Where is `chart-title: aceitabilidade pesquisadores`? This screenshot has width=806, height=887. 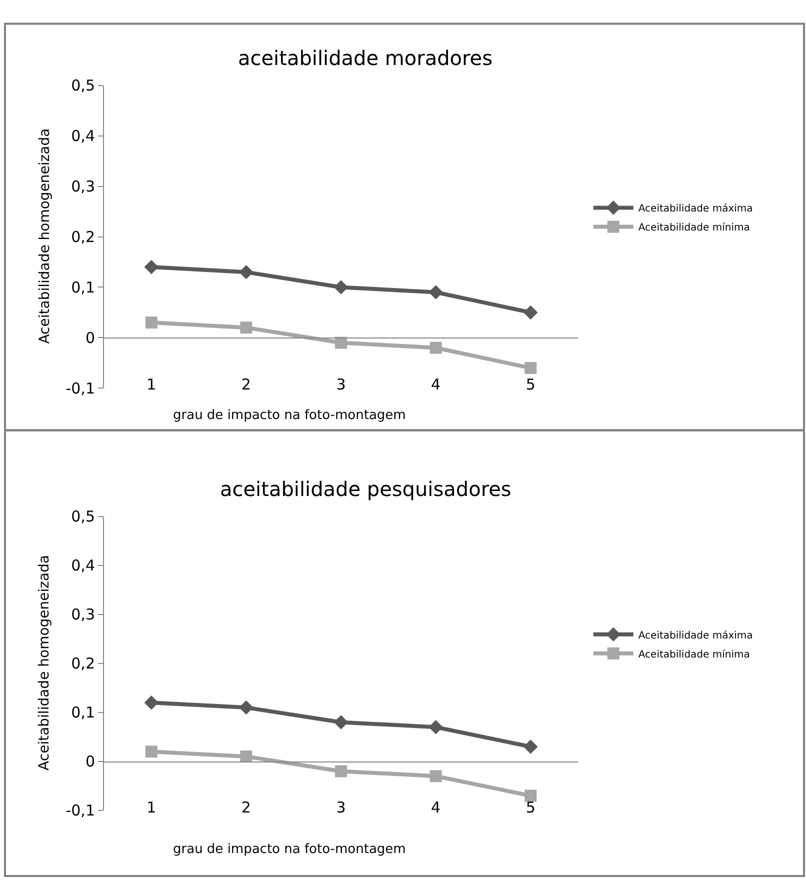 chart-title: aceitabilidade pesquisadores is located at coordinates (366, 489).